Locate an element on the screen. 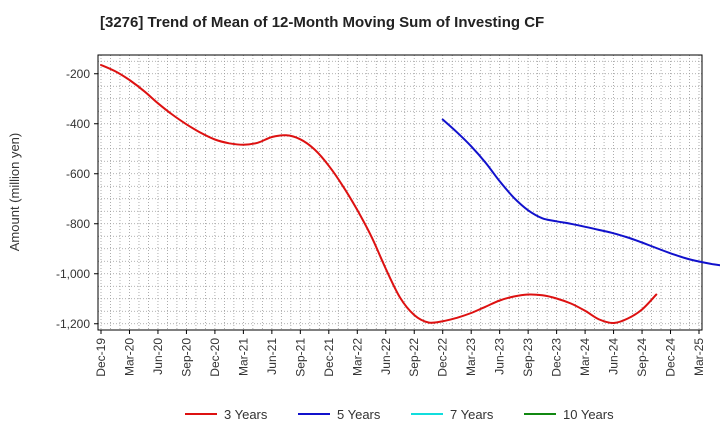  x-tick-label: Jun-20 is located at coordinates (158, 356).